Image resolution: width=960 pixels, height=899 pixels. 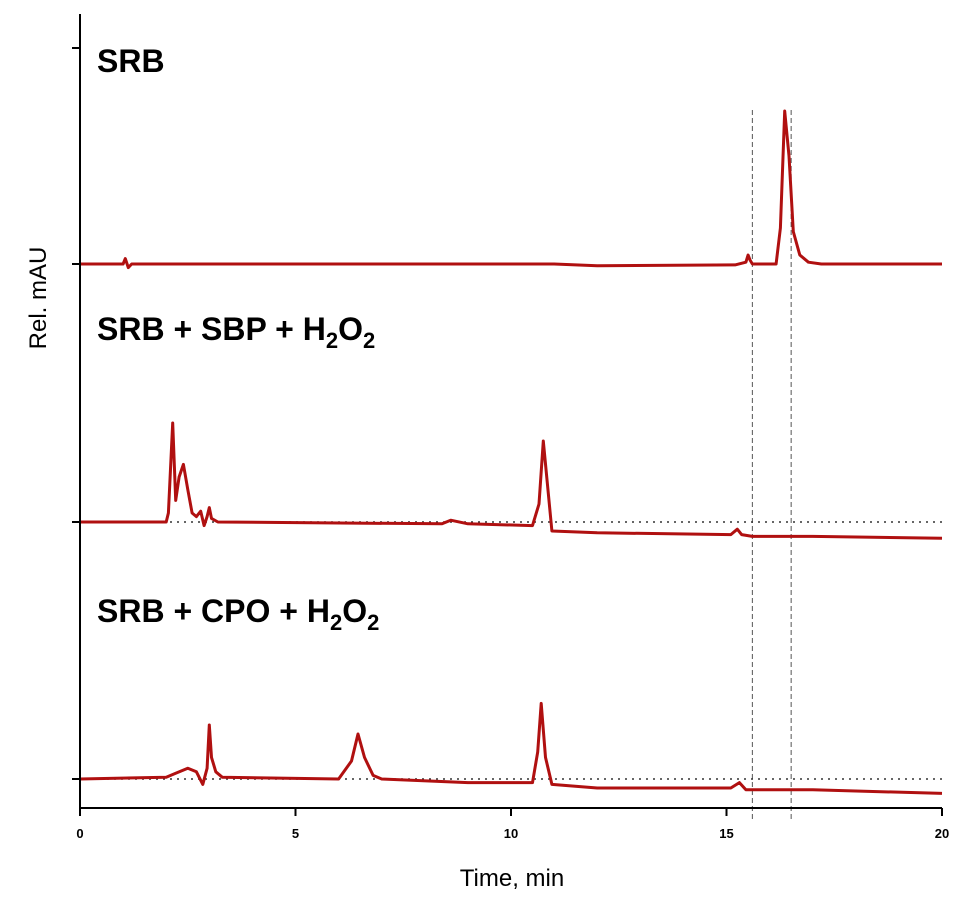 I want to click on panel-label-cpo-tail: O, so click(x=354, y=611).